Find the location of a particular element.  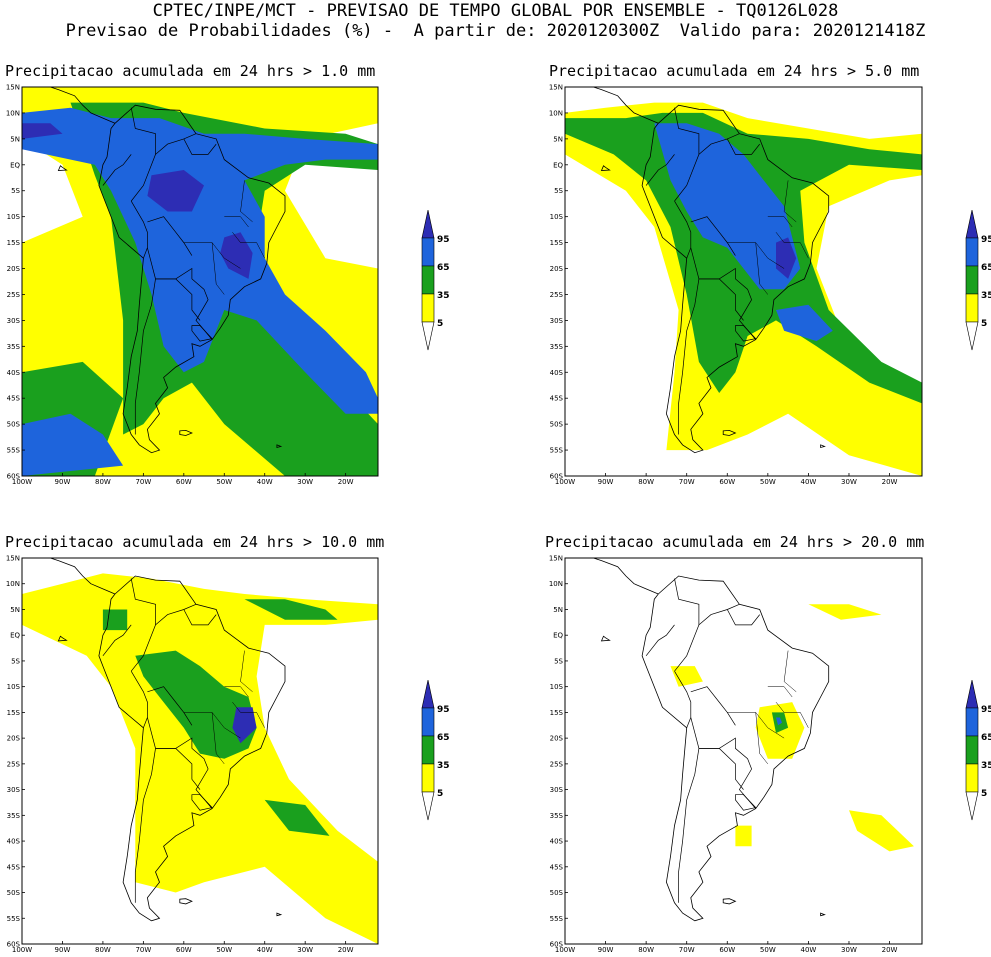

colorbar-2: 95 65 35 5 is located at coordinates (977, 282).